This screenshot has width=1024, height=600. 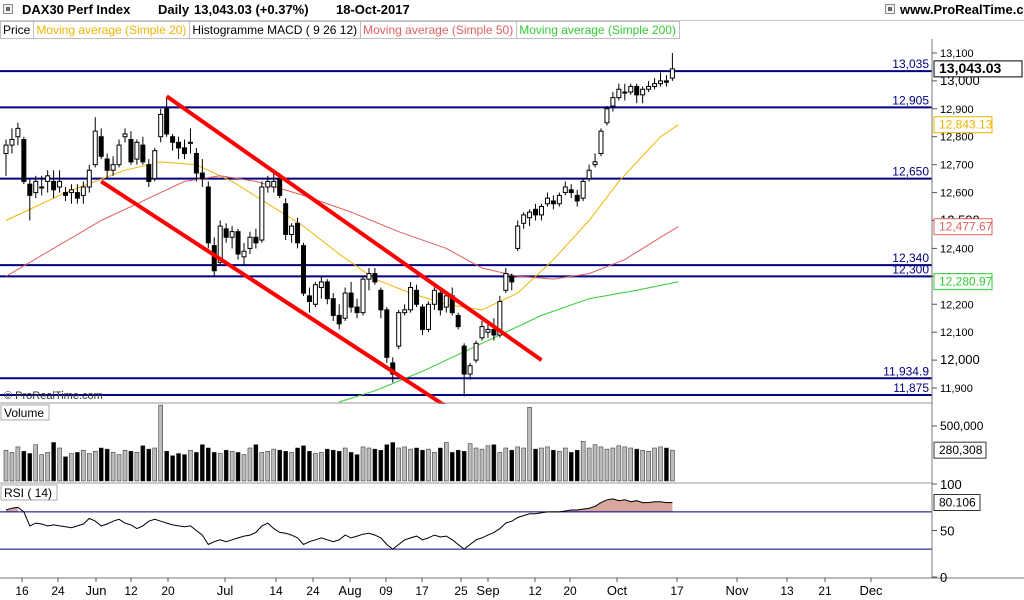 I want to click on rsi-panel-bg, so click(x=466, y=530).